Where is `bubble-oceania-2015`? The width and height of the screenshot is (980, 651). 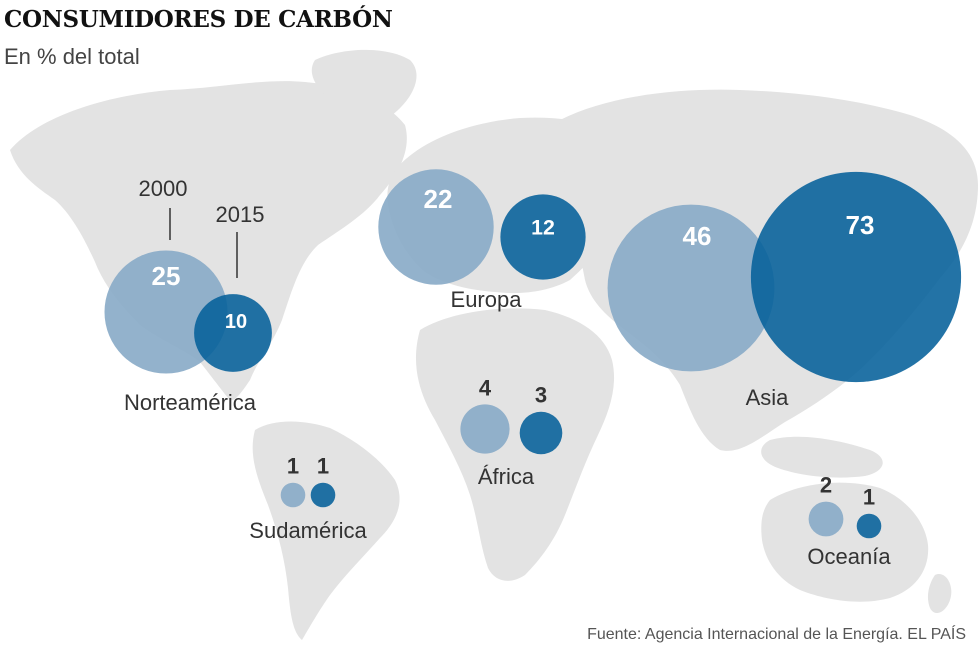
bubble-oceania-2015 is located at coordinates (869, 526).